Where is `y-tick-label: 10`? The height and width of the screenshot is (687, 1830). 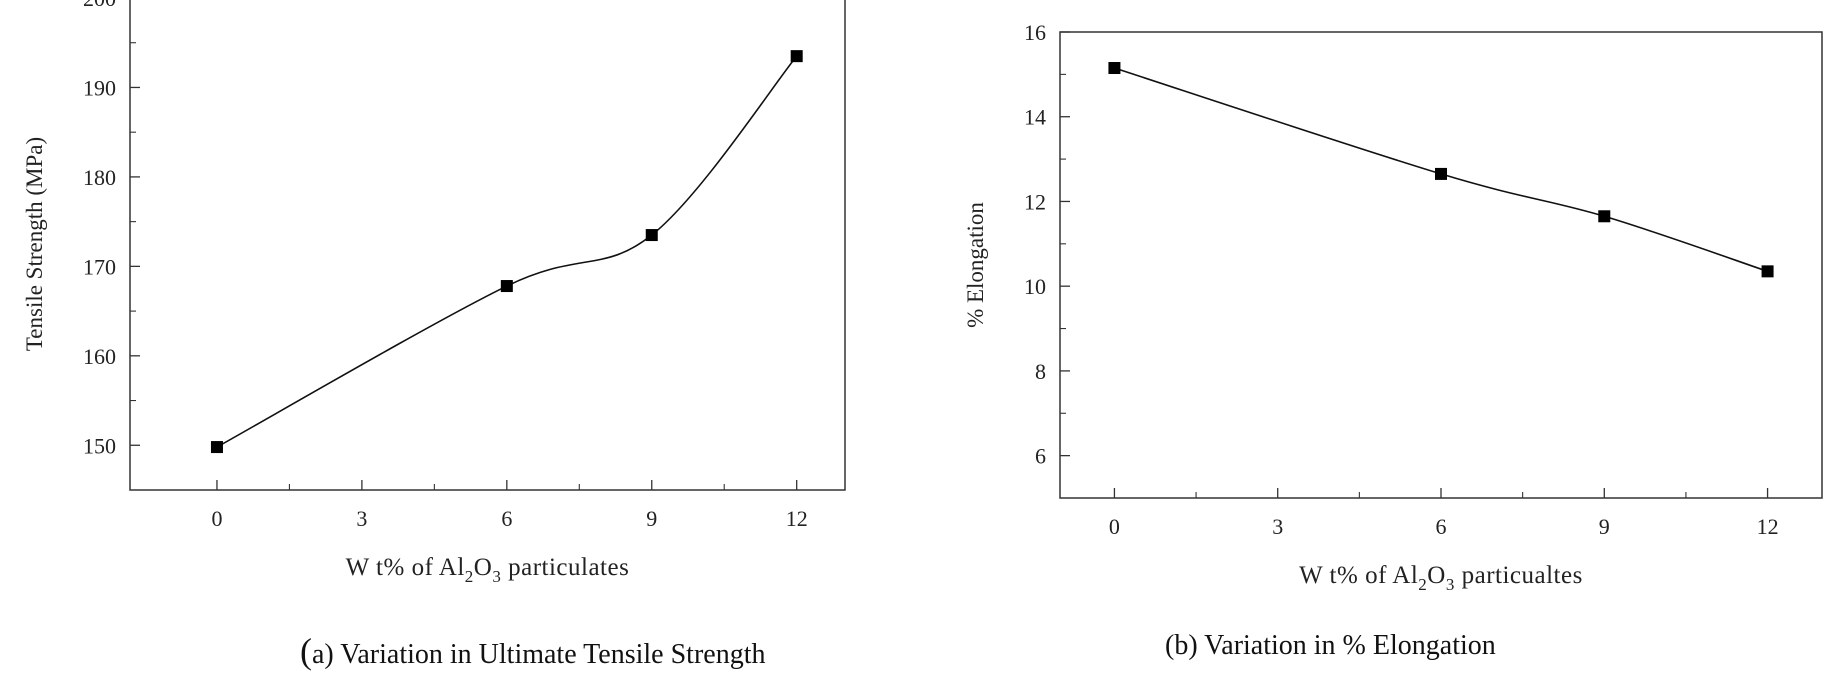 y-tick-label: 10 is located at coordinates (1035, 286).